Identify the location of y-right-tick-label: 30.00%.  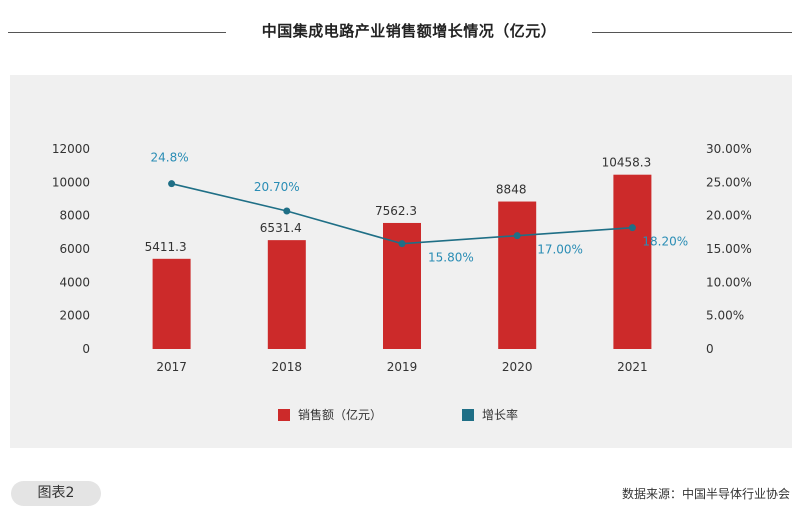
(729, 149).